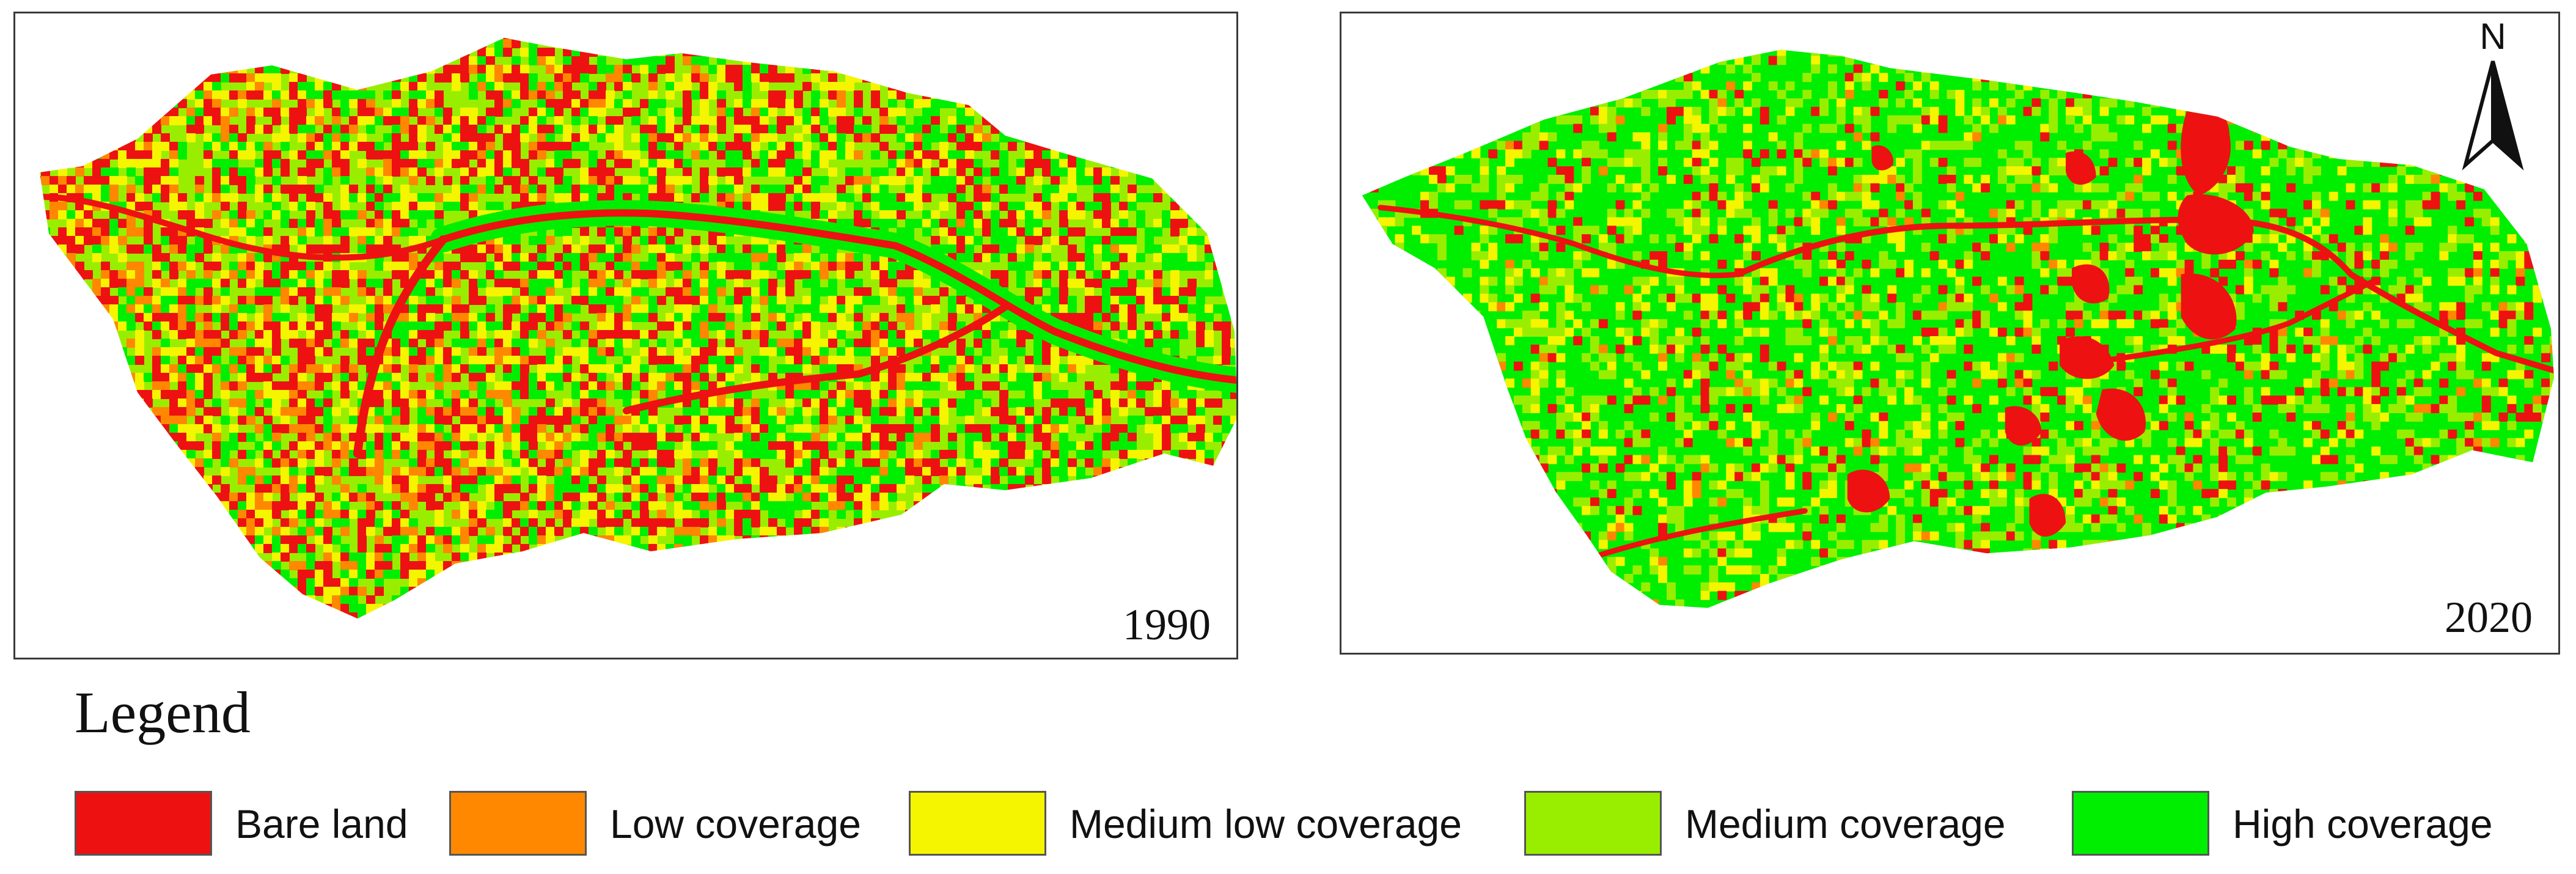  What do you see at coordinates (2363, 823) in the screenshot?
I see `legend-label: High coverage` at bounding box center [2363, 823].